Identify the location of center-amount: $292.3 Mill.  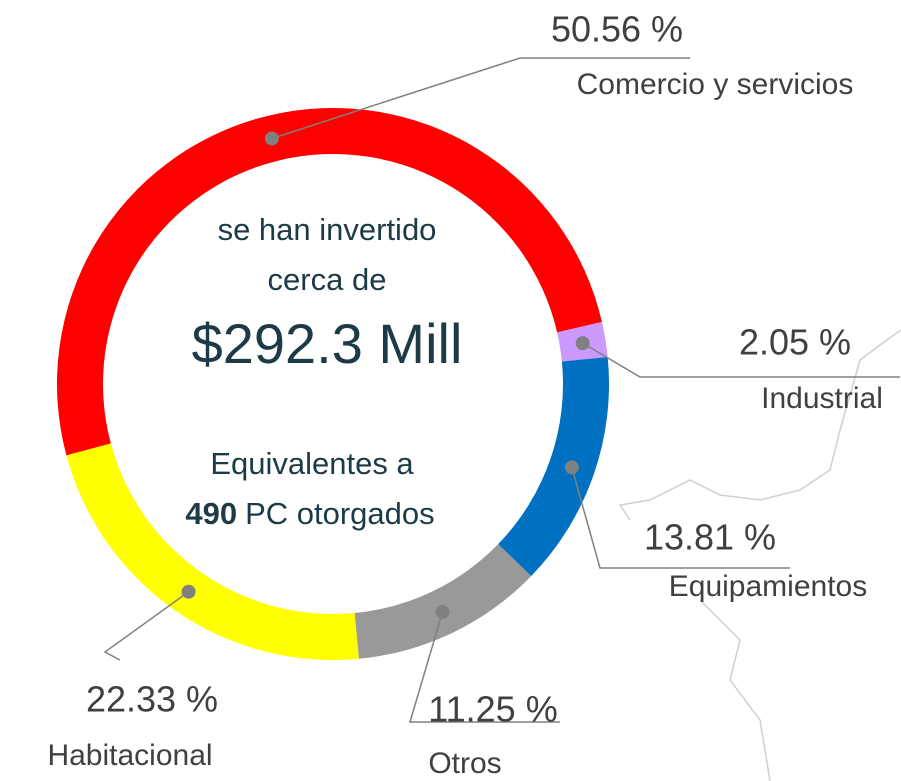
(327, 343).